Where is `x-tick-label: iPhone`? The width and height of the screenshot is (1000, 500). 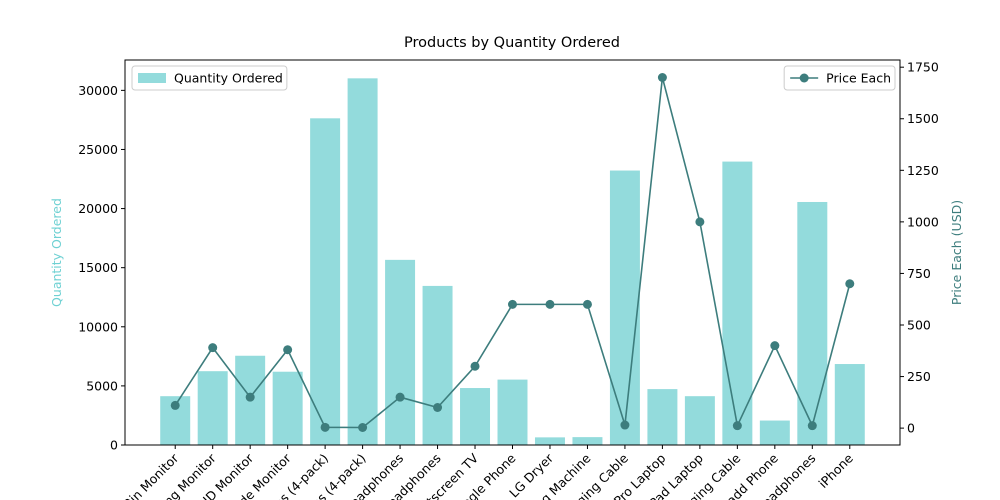
x-tick-label: iPhone is located at coordinates (835, 470).